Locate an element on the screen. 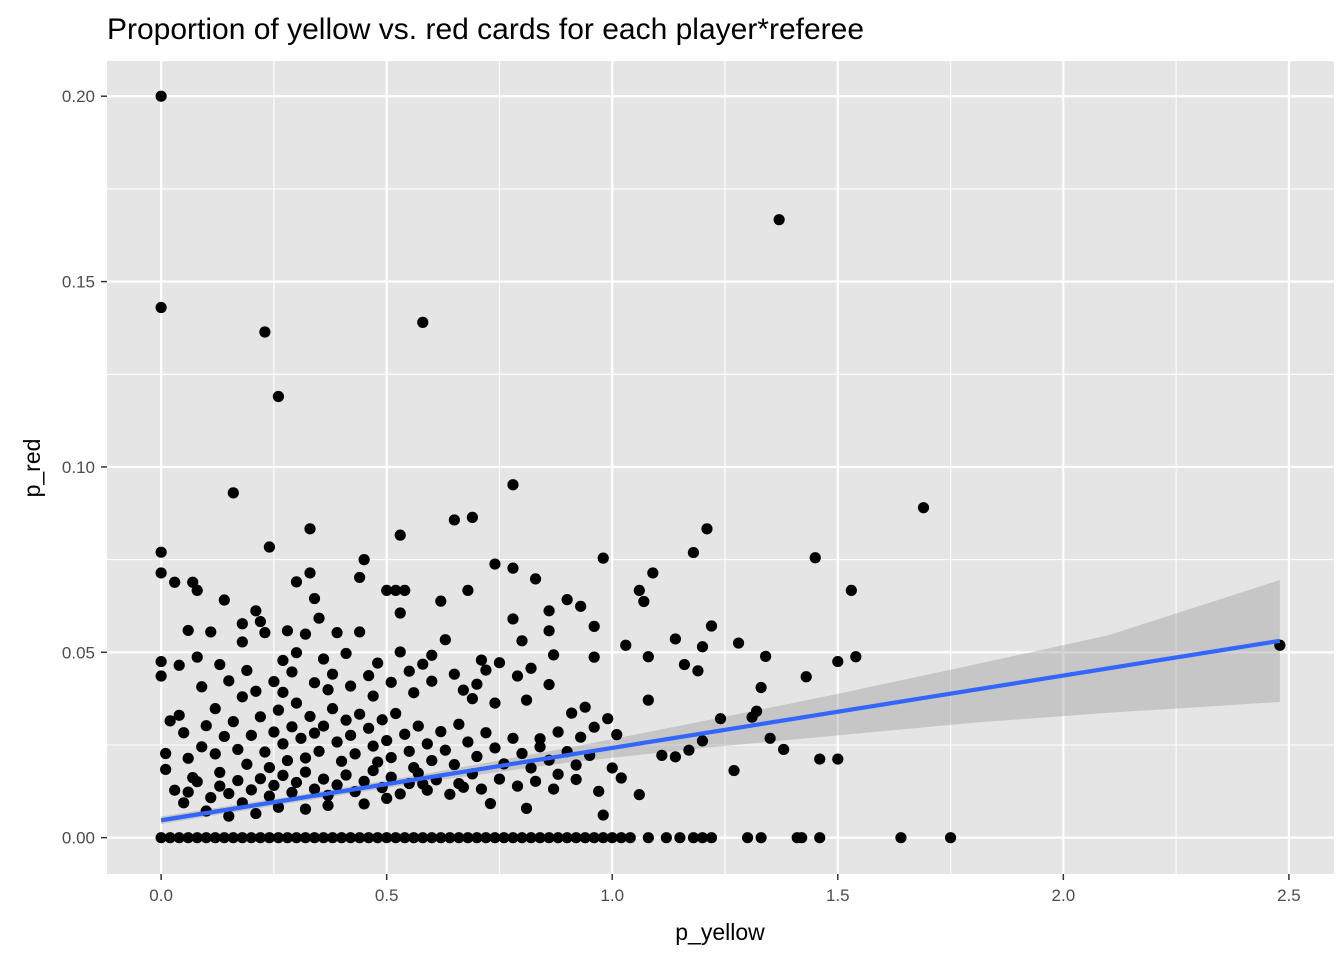  x-tick-label: 2.0 is located at coordinates (1064, 895).